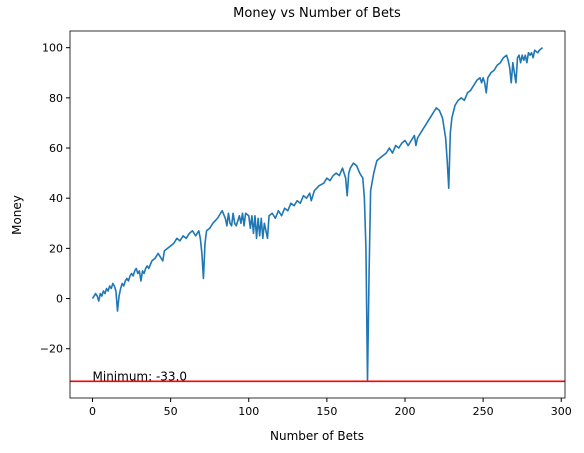  What do you see at coordinates (561, 411) in the screenshot?
I see `x-tick-label: 300` at bounding box center [561, 411].